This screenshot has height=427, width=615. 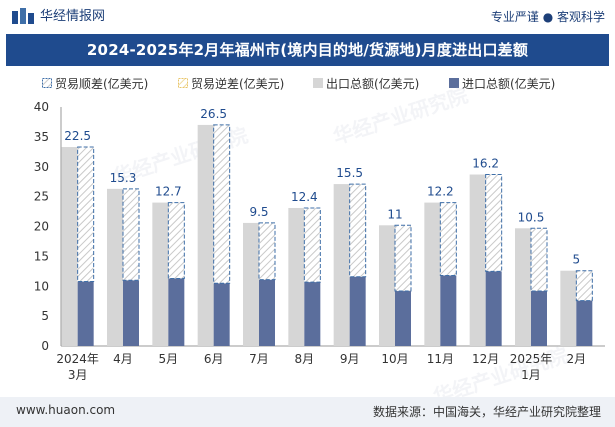 I want to click on surplus-data-label: 12.7, so click(x=168, y=192).